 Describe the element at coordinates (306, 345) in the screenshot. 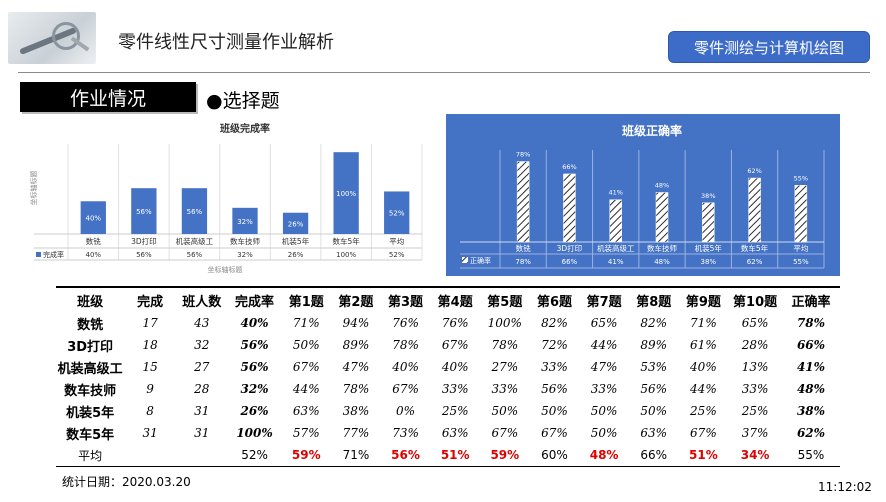

I see `table-cell: 50%` at that location.